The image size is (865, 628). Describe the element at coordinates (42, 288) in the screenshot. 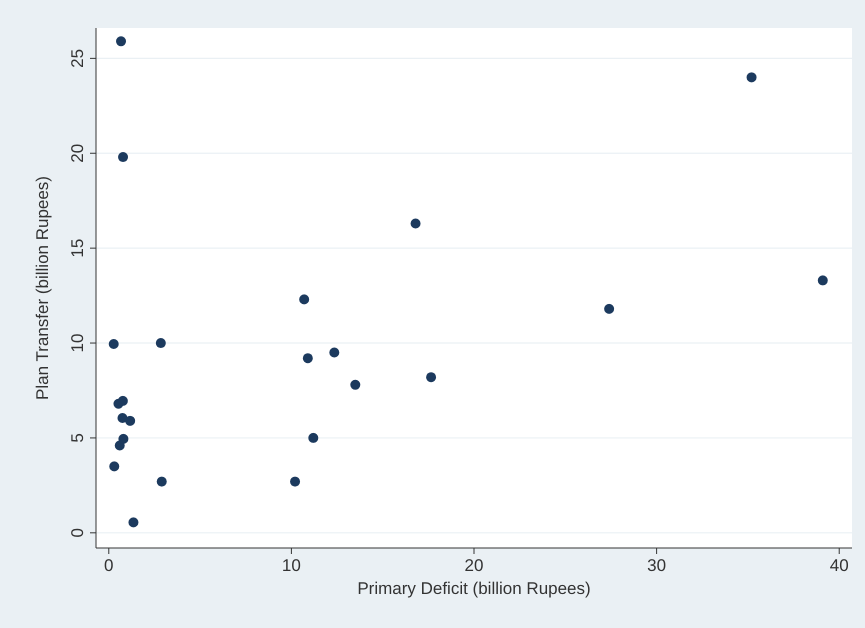

I see `y-axis-title: Plan Transfer (billion Rupees)` at that location.